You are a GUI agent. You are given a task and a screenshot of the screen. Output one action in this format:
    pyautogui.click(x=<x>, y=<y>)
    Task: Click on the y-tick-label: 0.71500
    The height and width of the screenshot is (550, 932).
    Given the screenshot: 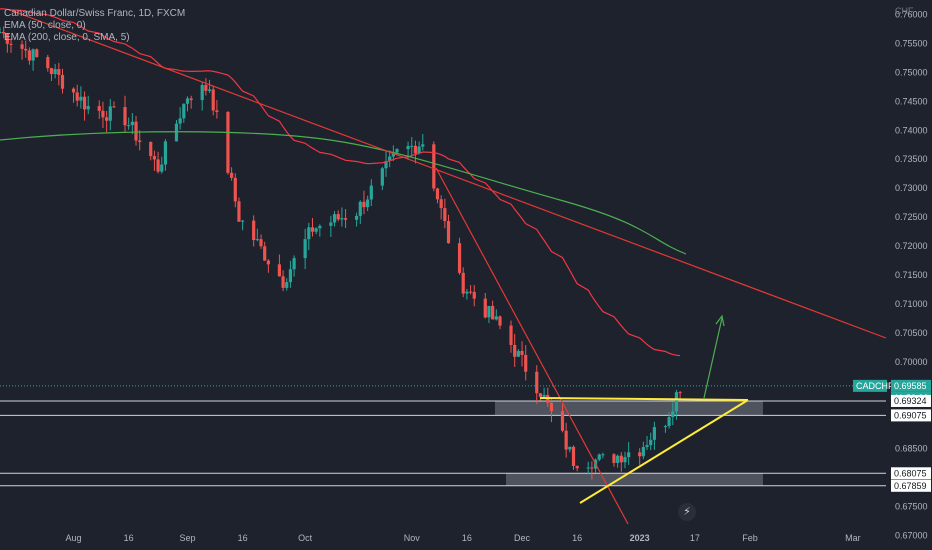 What is the action you would take?
    pyautogui.click(x=911, y=275)
    